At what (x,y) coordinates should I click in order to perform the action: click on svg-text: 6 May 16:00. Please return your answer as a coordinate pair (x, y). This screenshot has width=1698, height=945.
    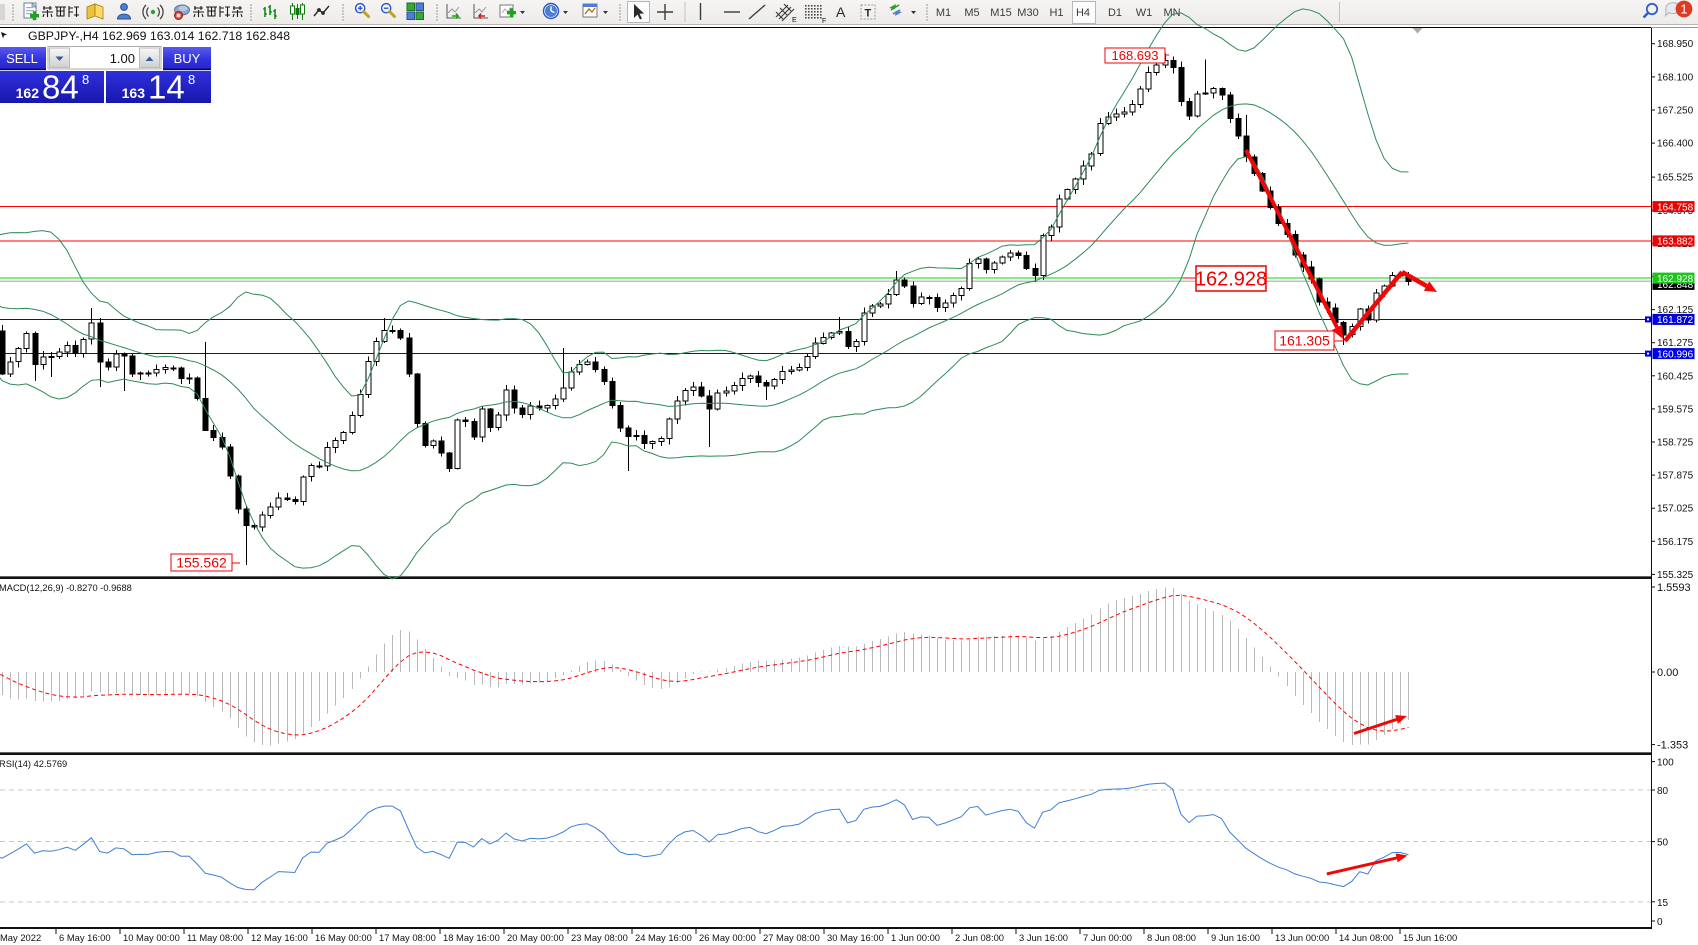
    Looking at the image, I should click on (85, 937).